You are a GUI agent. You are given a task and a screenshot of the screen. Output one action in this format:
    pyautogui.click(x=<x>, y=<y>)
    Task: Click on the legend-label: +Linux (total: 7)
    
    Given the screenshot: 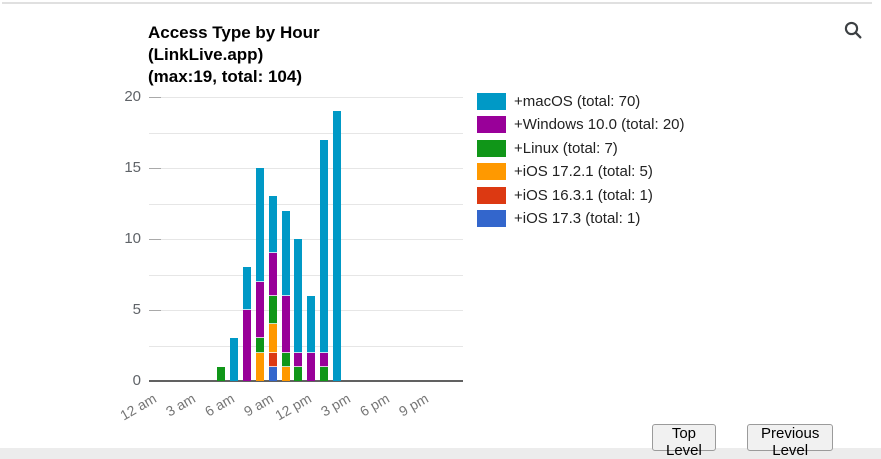 What is the action you would take?
    pyautogui.click(x=566, y=148)
    